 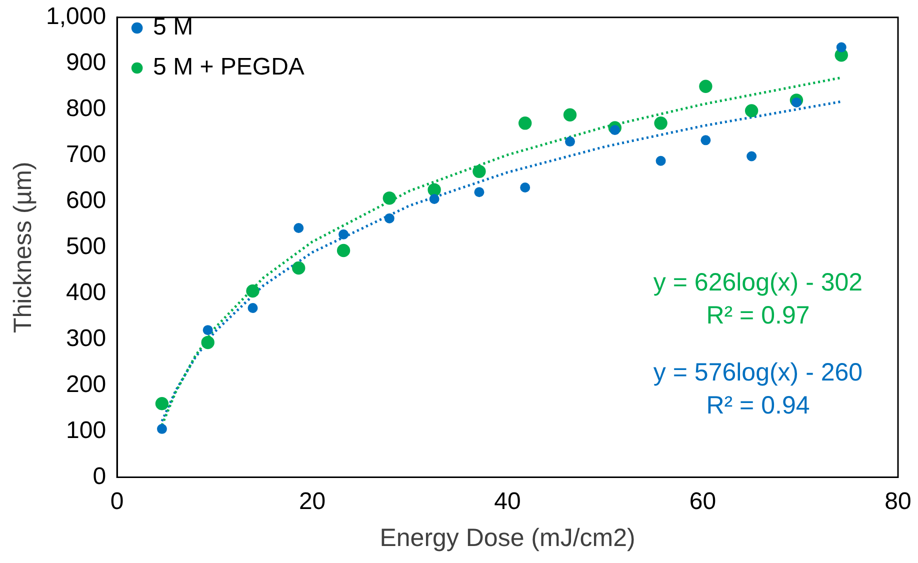 I want to click on y-tick-label: 0, so click(x=99, y=476).